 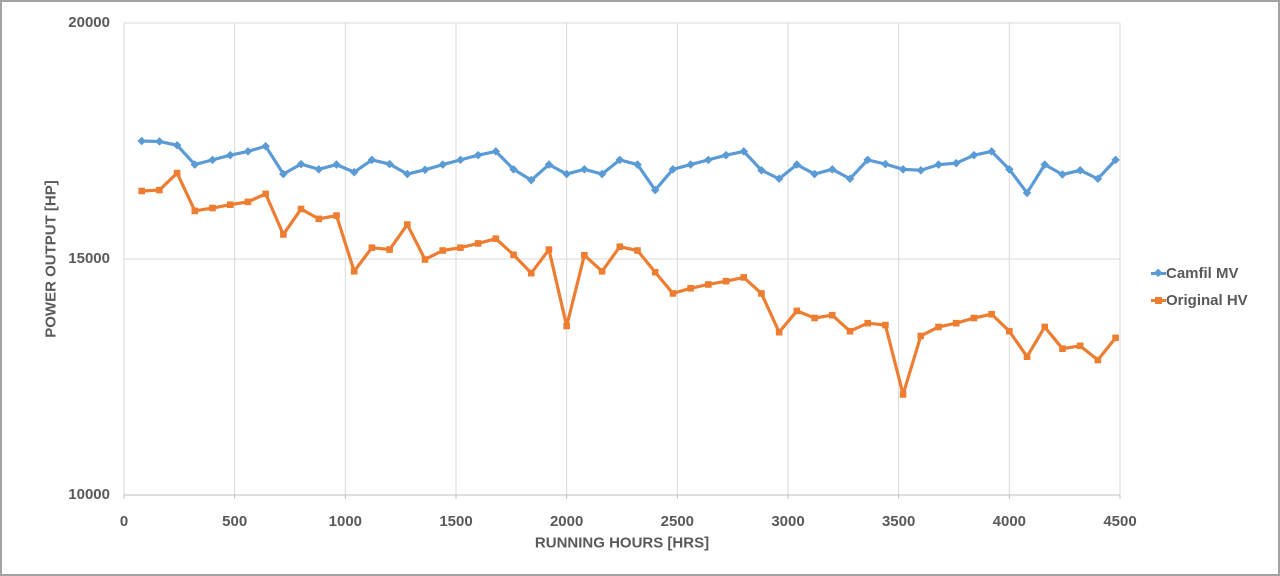 I want to click on y-axis-title: POWER OUTPUT [HP], so click(x=51, y=259).